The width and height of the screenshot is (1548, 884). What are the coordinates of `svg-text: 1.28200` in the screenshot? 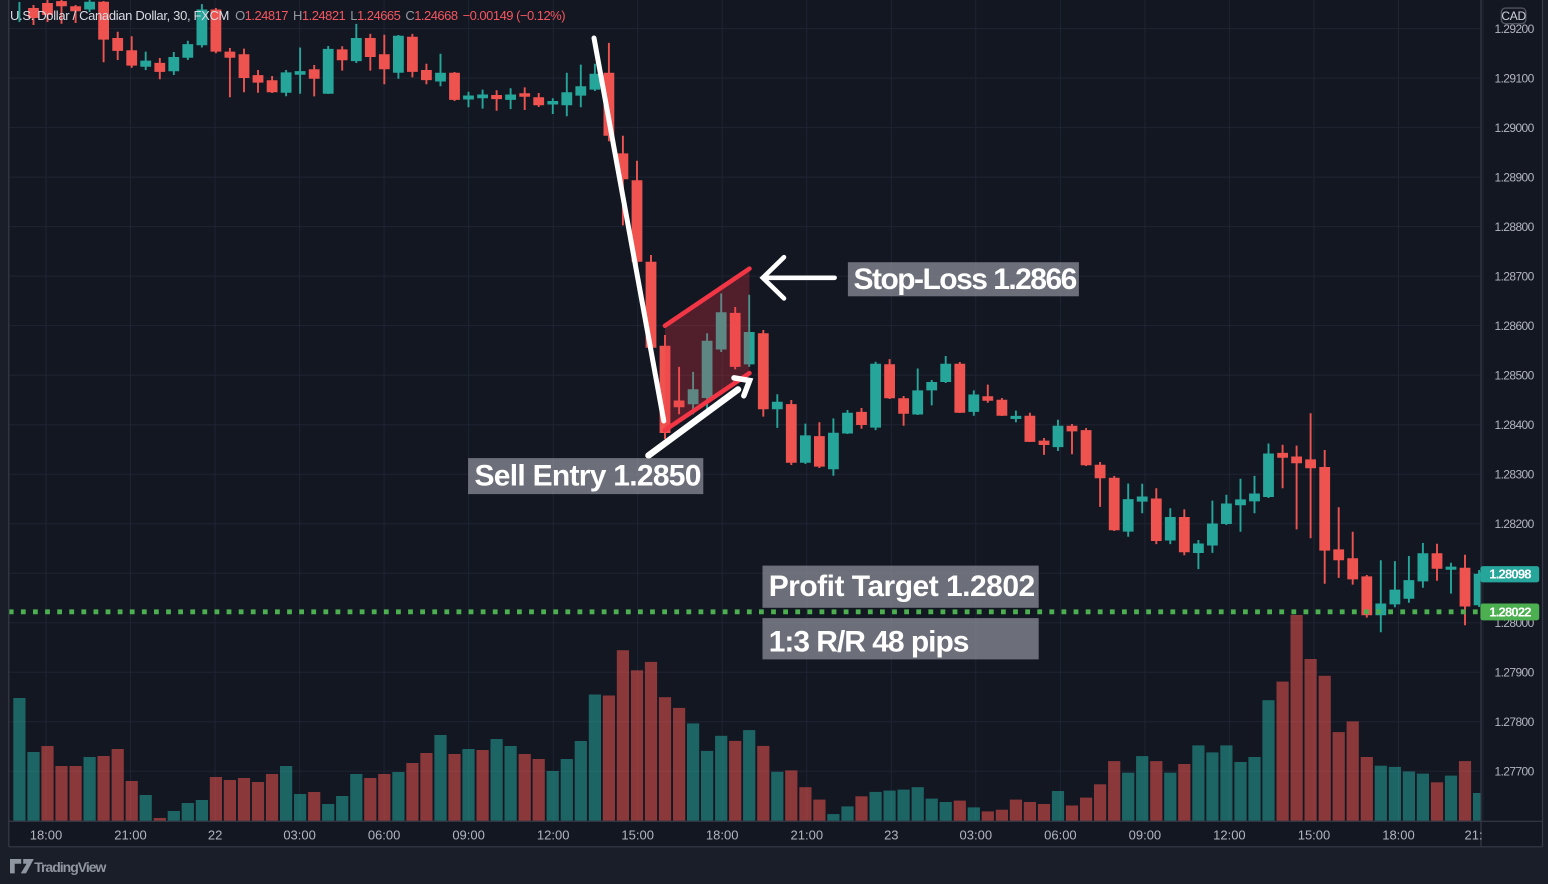 It's located at (1515, 524).